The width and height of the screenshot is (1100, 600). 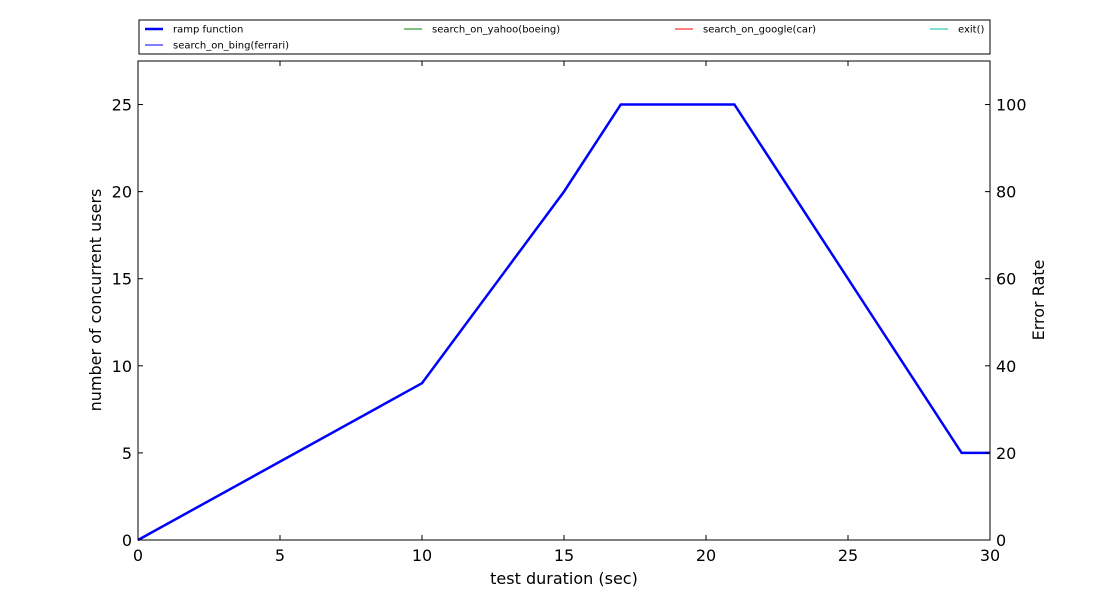 What do you see at coordinates (564, 555) in the screenshot?
I see `x-tick-label: 15` at bounding box center [564, 555].